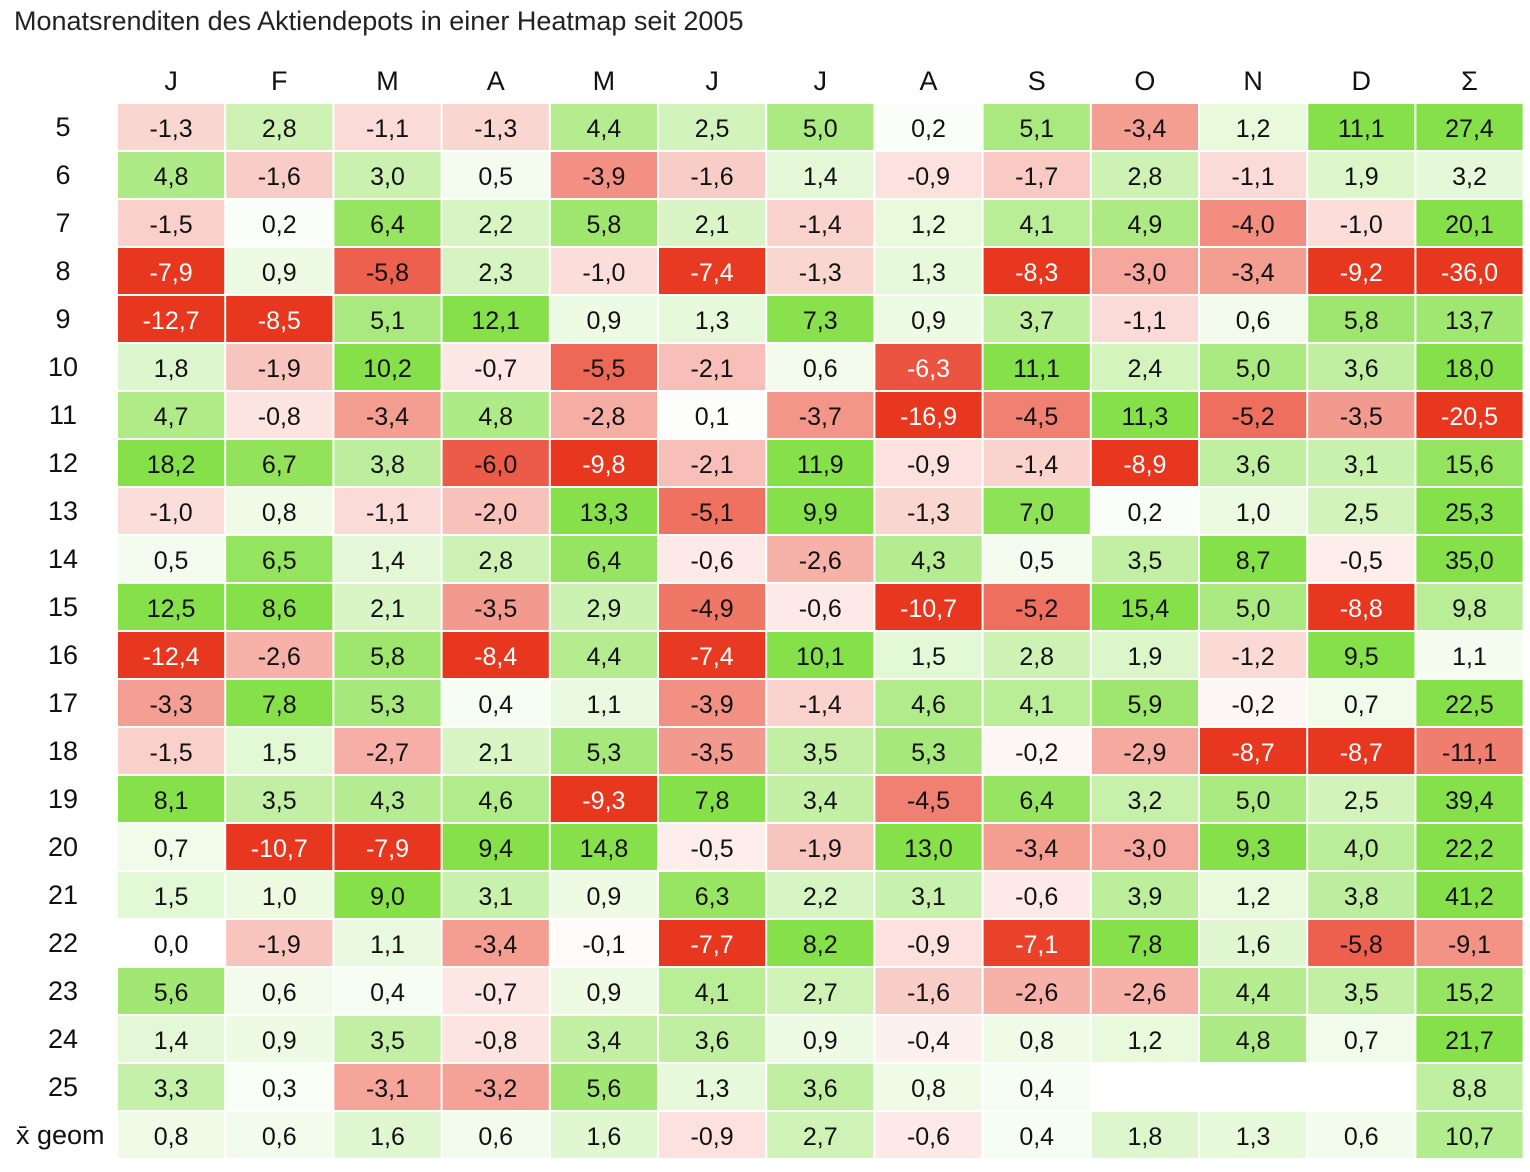 The image size is (1530, 1172). What do you see at coordinates (1469, 417) in the screenshot?
I see `cell-value-label: -20,5` at bounding box center [1469, 417].